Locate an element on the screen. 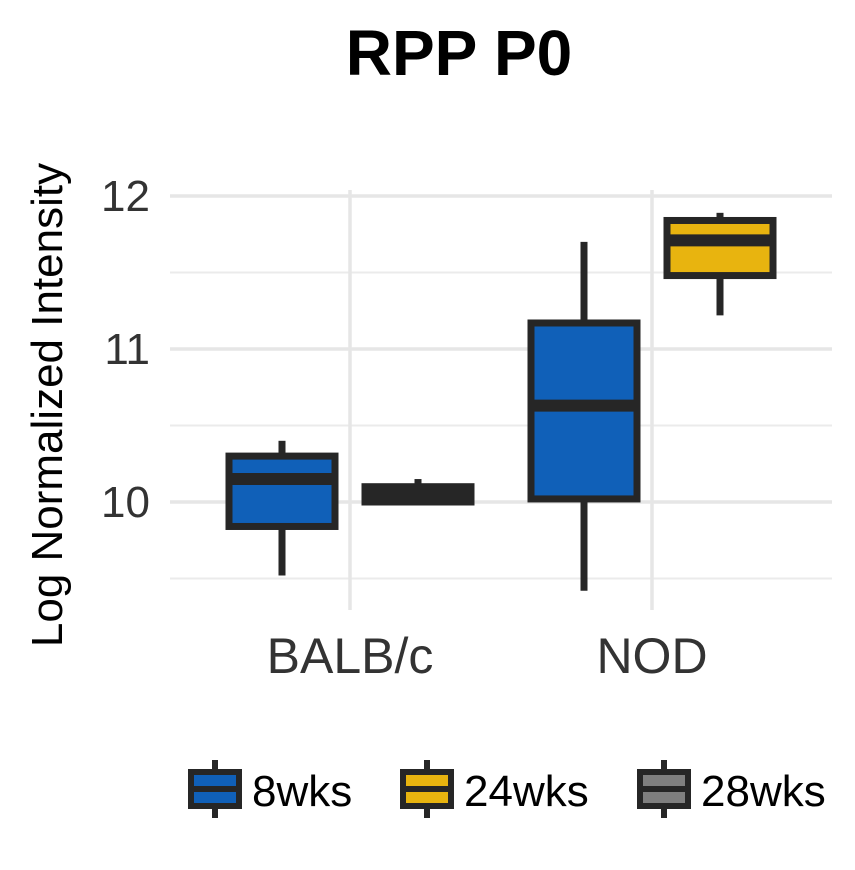 This screenshot has height=870, width=855. legend-item-8wks: 8wks is located at coordinates (270, 789).